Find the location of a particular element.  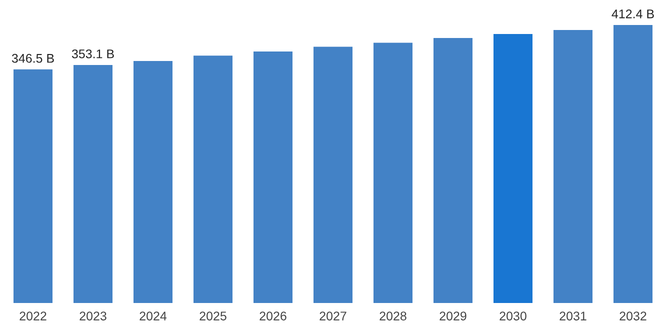

x-tick-label: 2029 is located at coordinates (453, 316).